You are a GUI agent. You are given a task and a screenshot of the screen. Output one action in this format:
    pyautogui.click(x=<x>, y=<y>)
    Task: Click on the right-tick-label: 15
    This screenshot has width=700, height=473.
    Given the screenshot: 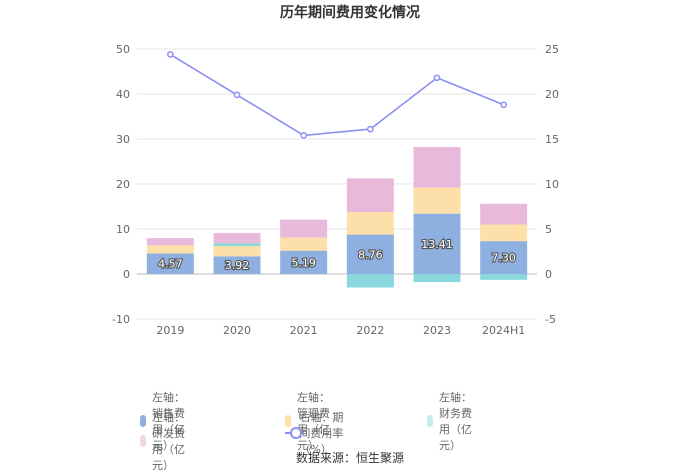 What is the action you would take?
    pyautogui.click(x=552, y=139)
    